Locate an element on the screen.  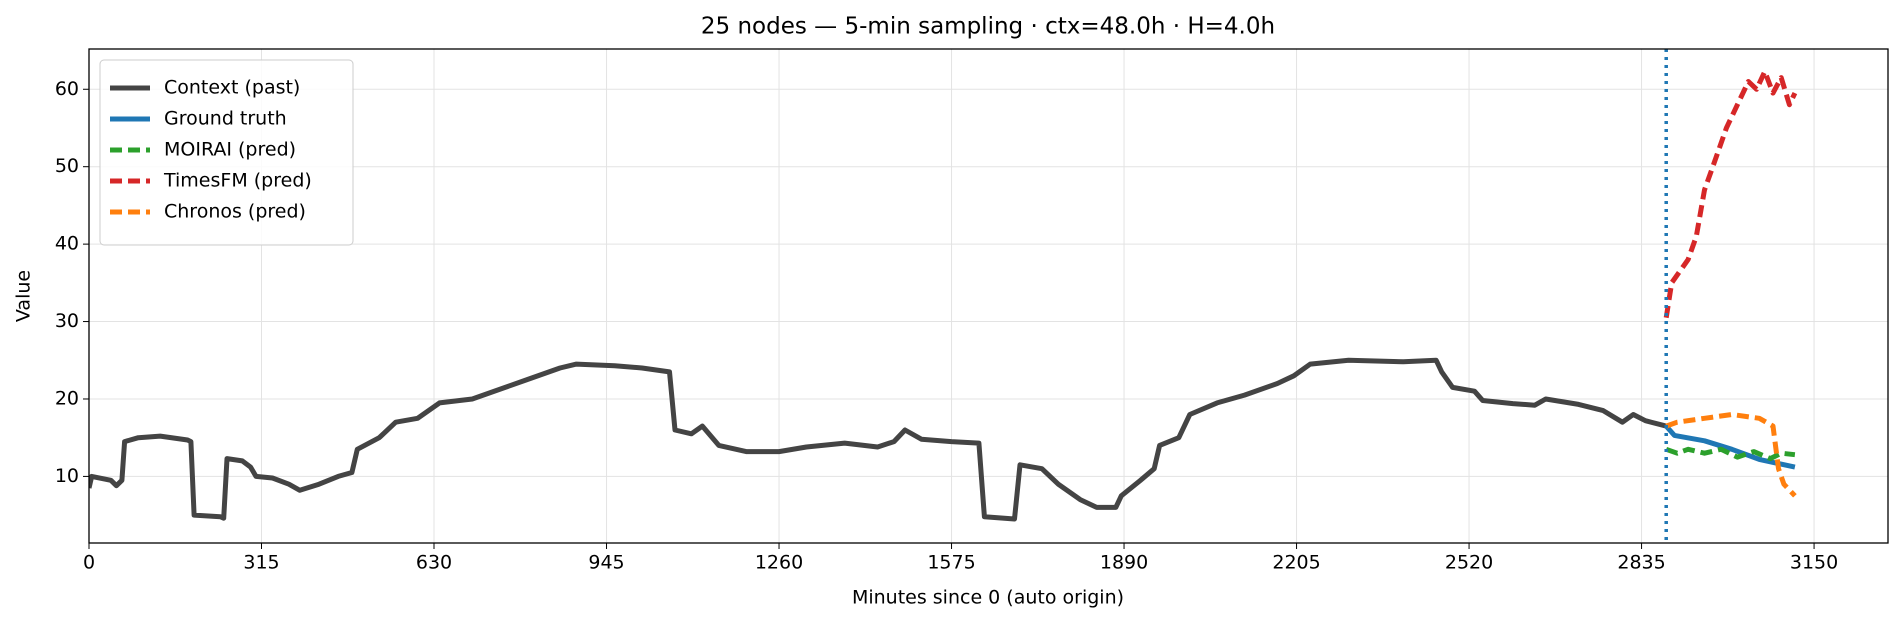
x-tick-label: 630 is located at coordinates (434, 563).